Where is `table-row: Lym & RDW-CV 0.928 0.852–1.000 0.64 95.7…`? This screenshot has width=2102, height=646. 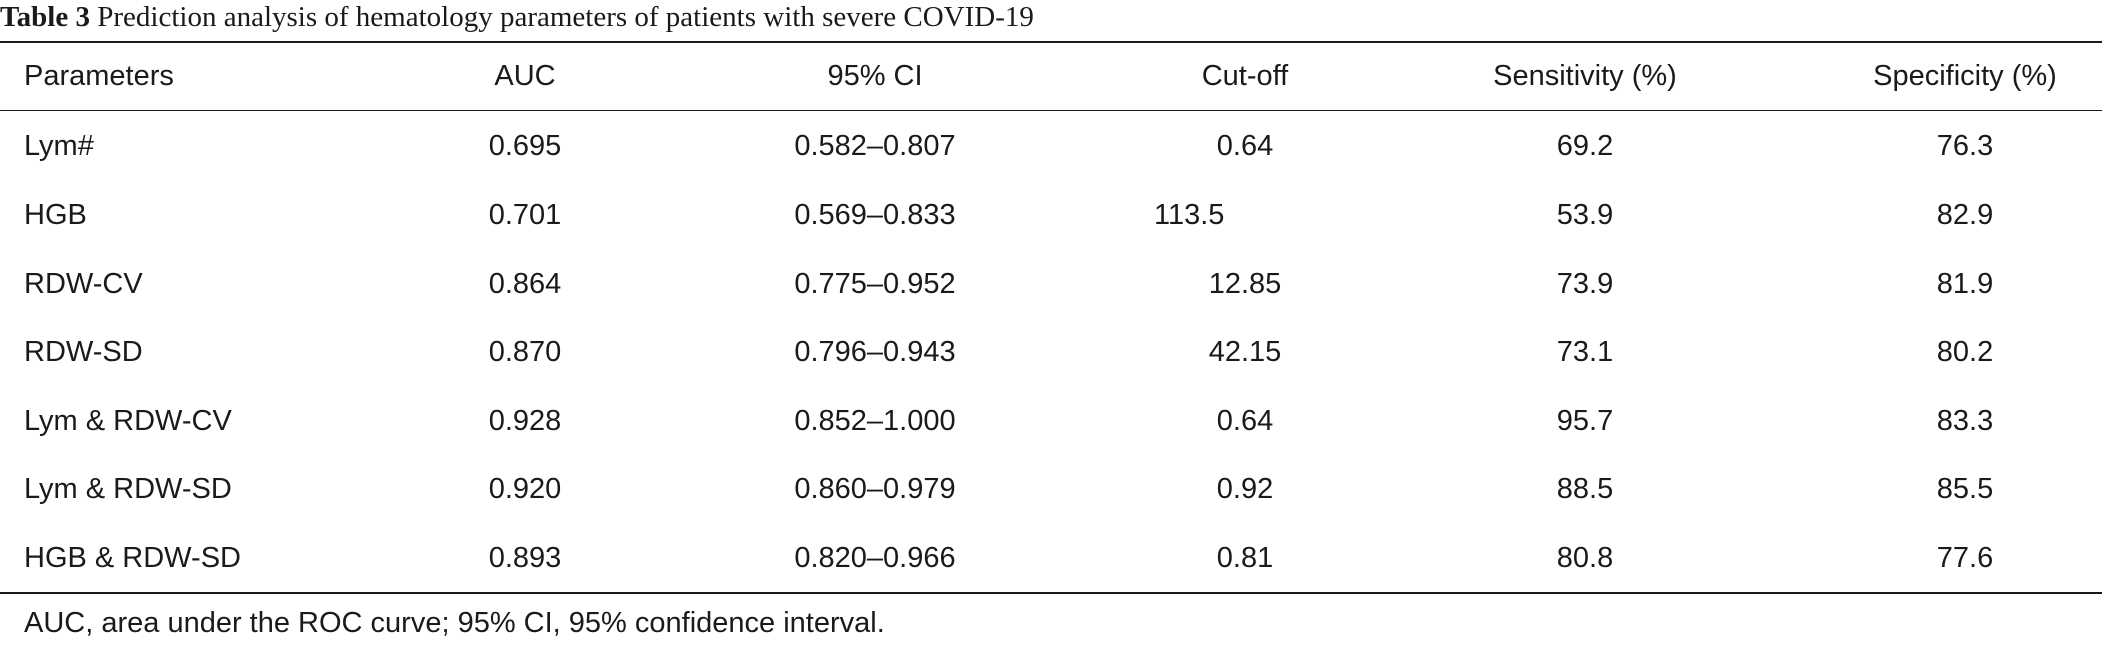
table-row: Lym & RDW-CV 0.928 0.852–1.000 0.64 95.7… is located at coordinates (1051, 421).